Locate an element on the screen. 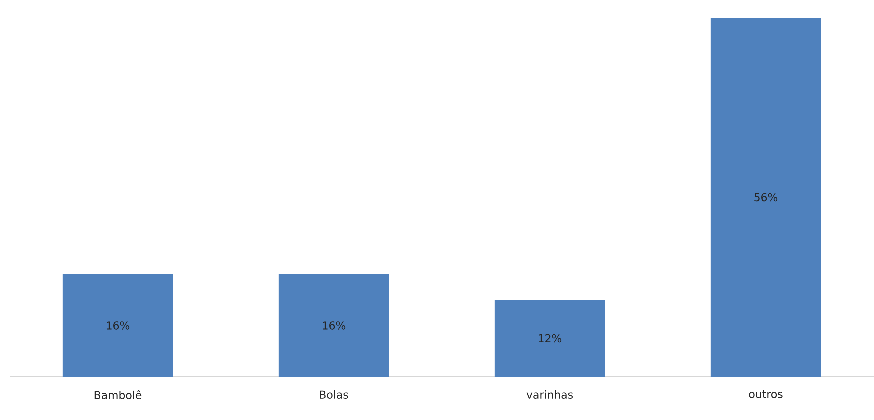  x-tick-label: Bambolê is located at coordinates (118, 395).